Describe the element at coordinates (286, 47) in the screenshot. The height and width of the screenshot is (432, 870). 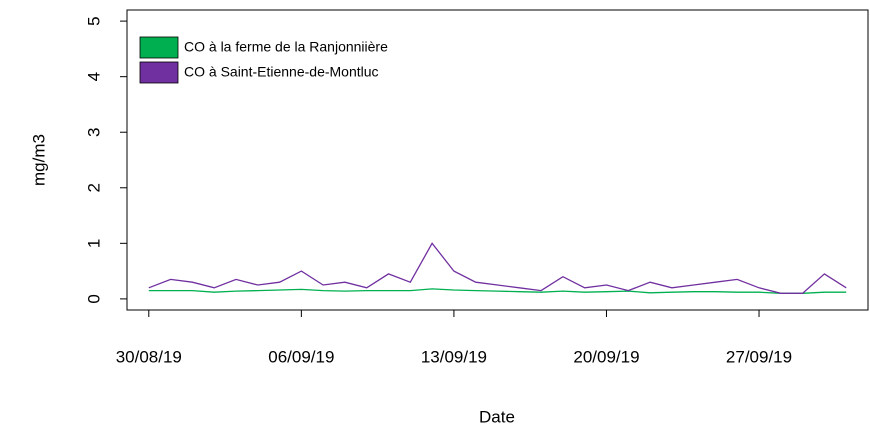
I see `legend-label: CO à la ferme de la Ranjonniière` at that location.